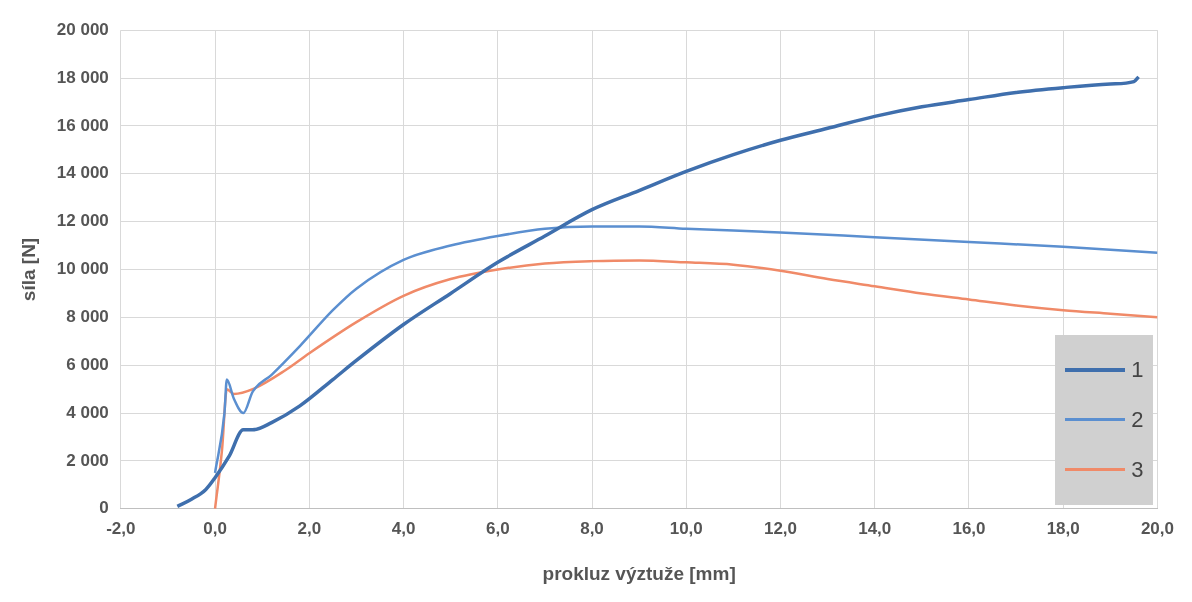 The width and height of the screenshot is (1192, 602). Describe the element at coordinates (82, 173) in the screenshot. I see `y-tick-label: 14 000` at that location.